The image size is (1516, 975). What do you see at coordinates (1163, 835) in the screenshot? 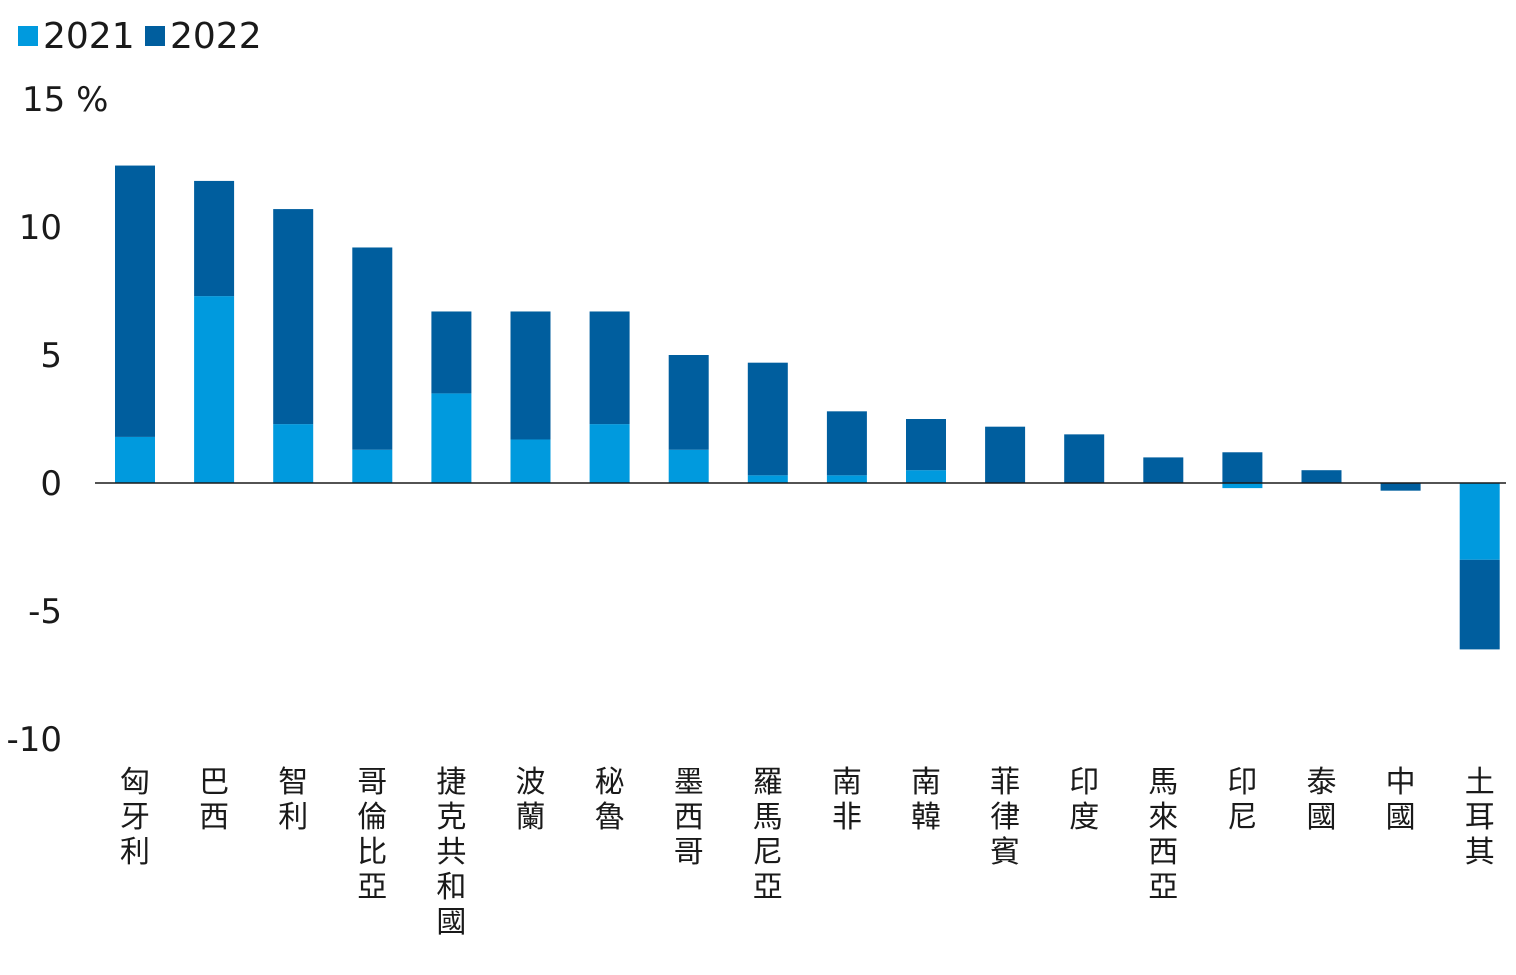
I see `x-tick-label: 馬來西亞` at bounding box center [1163, 835].